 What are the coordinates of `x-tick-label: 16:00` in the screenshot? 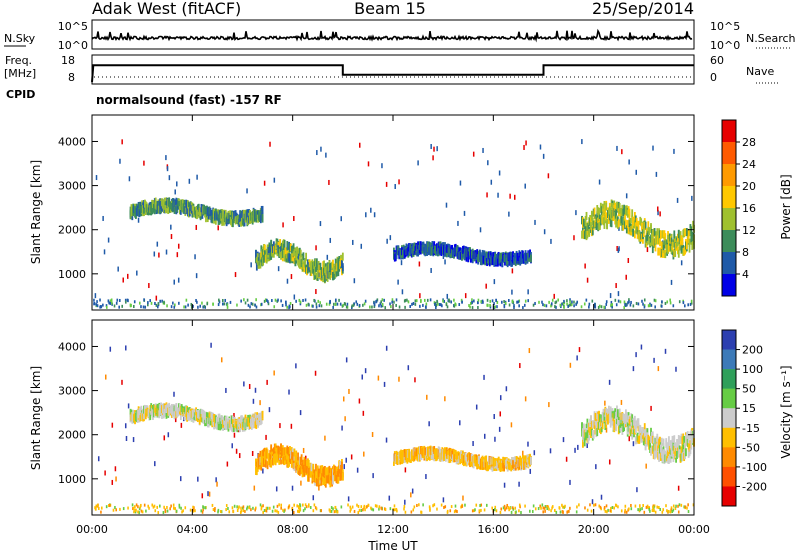 It's located at (493, 529).